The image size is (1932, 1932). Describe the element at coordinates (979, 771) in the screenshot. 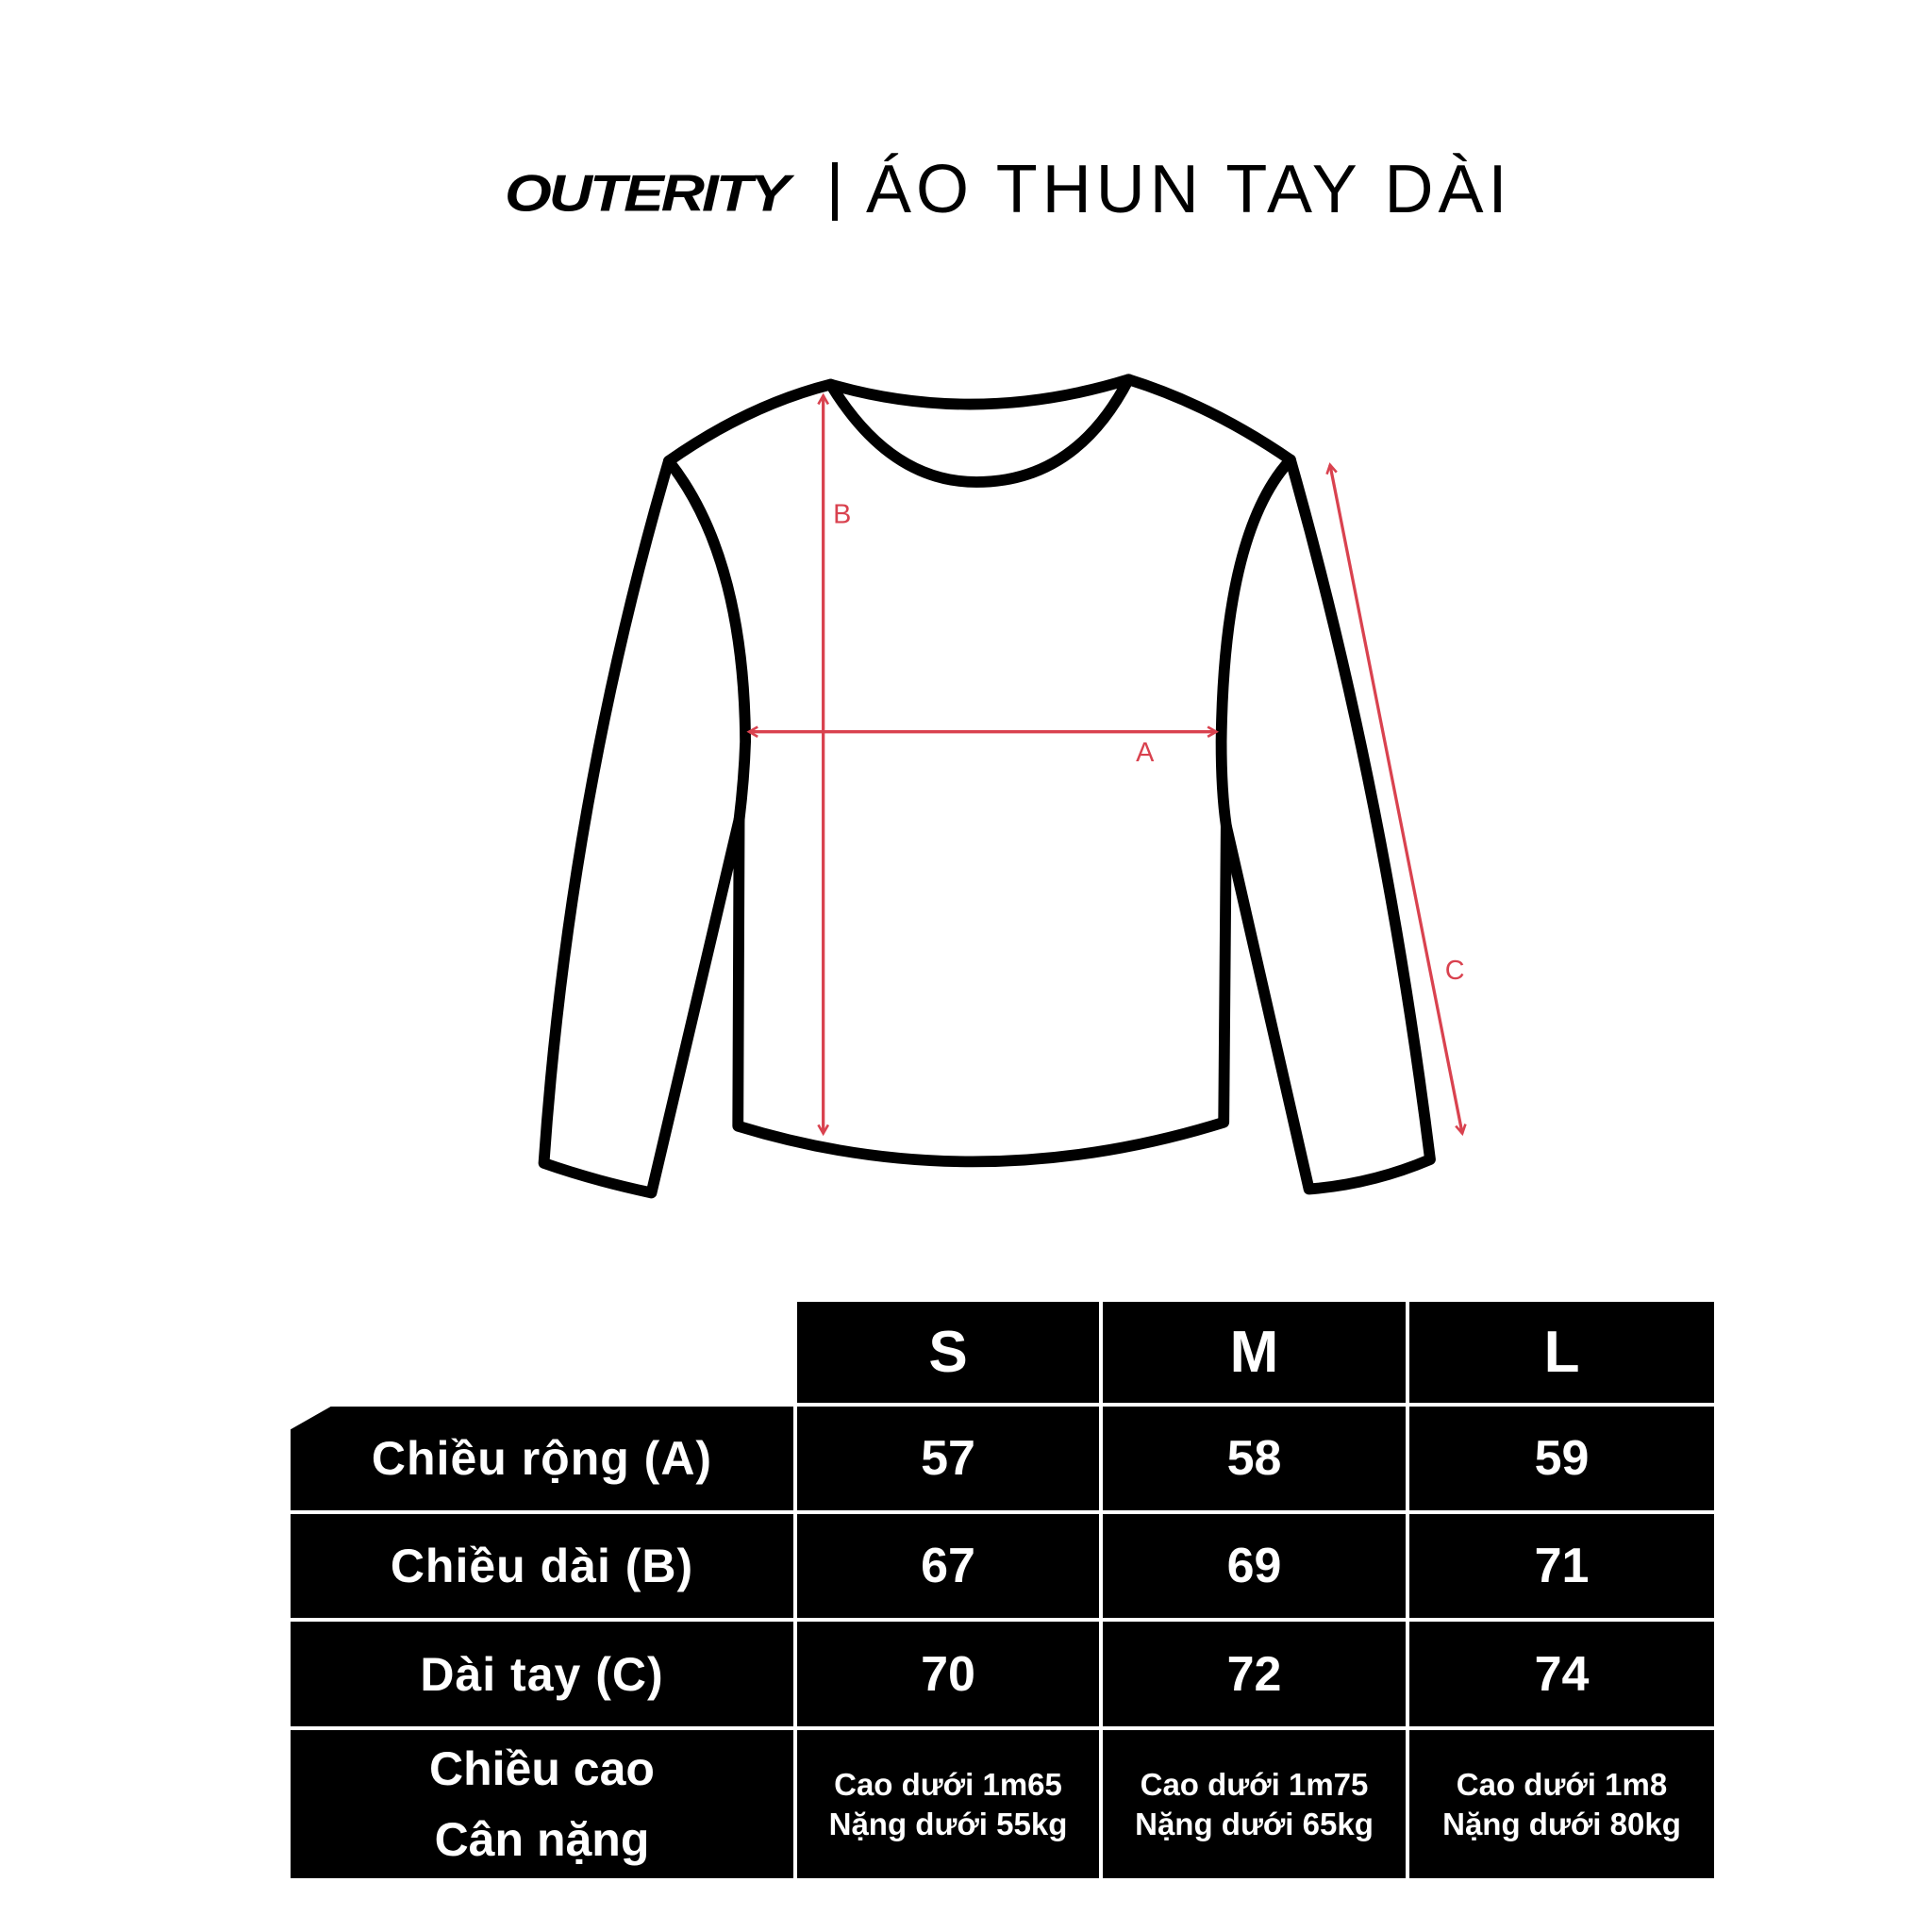

I see `shirt-body-outline` at that location.